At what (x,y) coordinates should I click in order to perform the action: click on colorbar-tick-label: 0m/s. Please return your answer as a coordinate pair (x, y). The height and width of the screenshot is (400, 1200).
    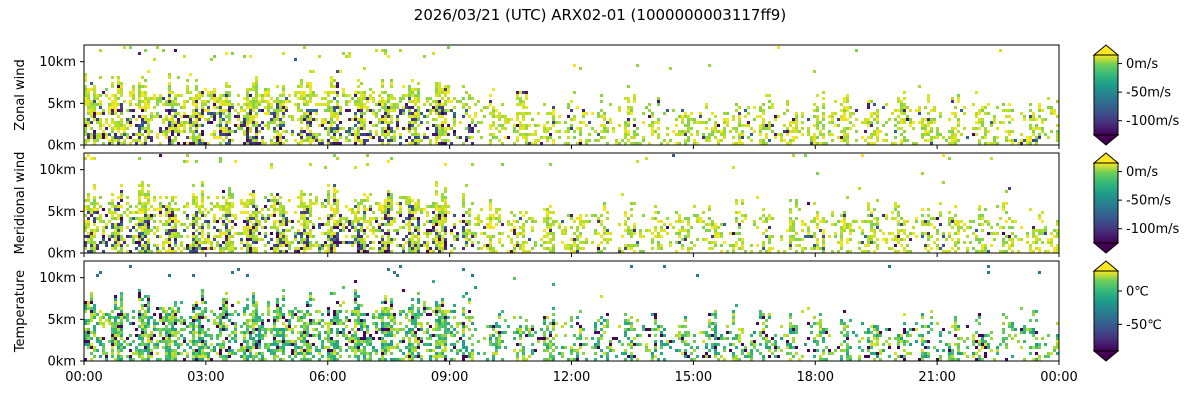
    Looking at the image, I should click on (1142, 172).